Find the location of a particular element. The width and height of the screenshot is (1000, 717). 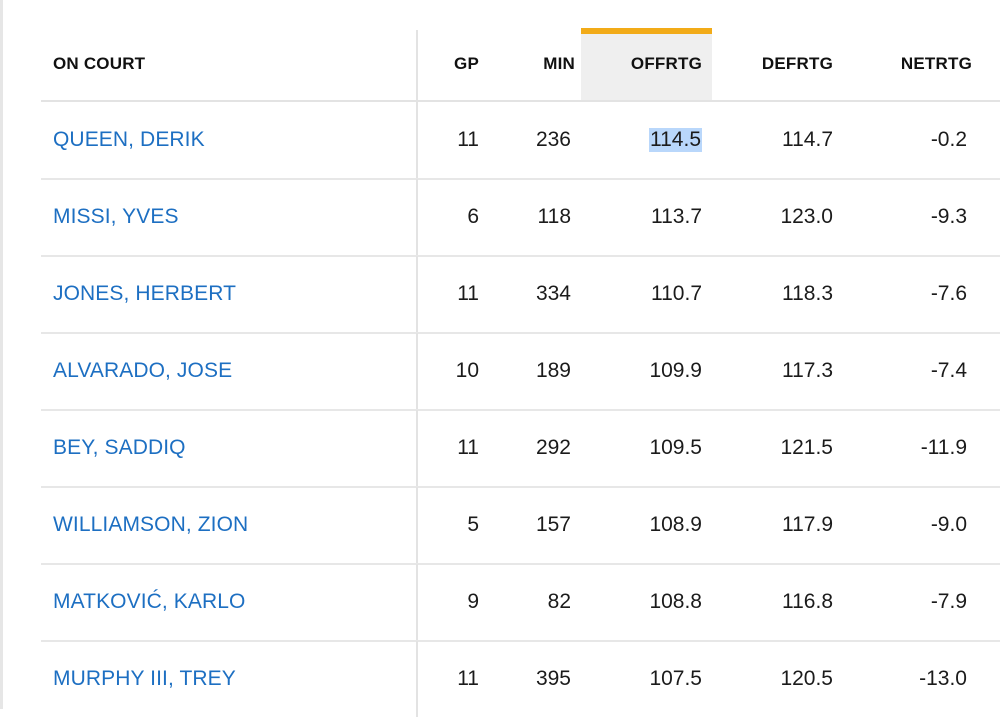

cell-offrtg: 110.7 is located at coordinates (676, 293).